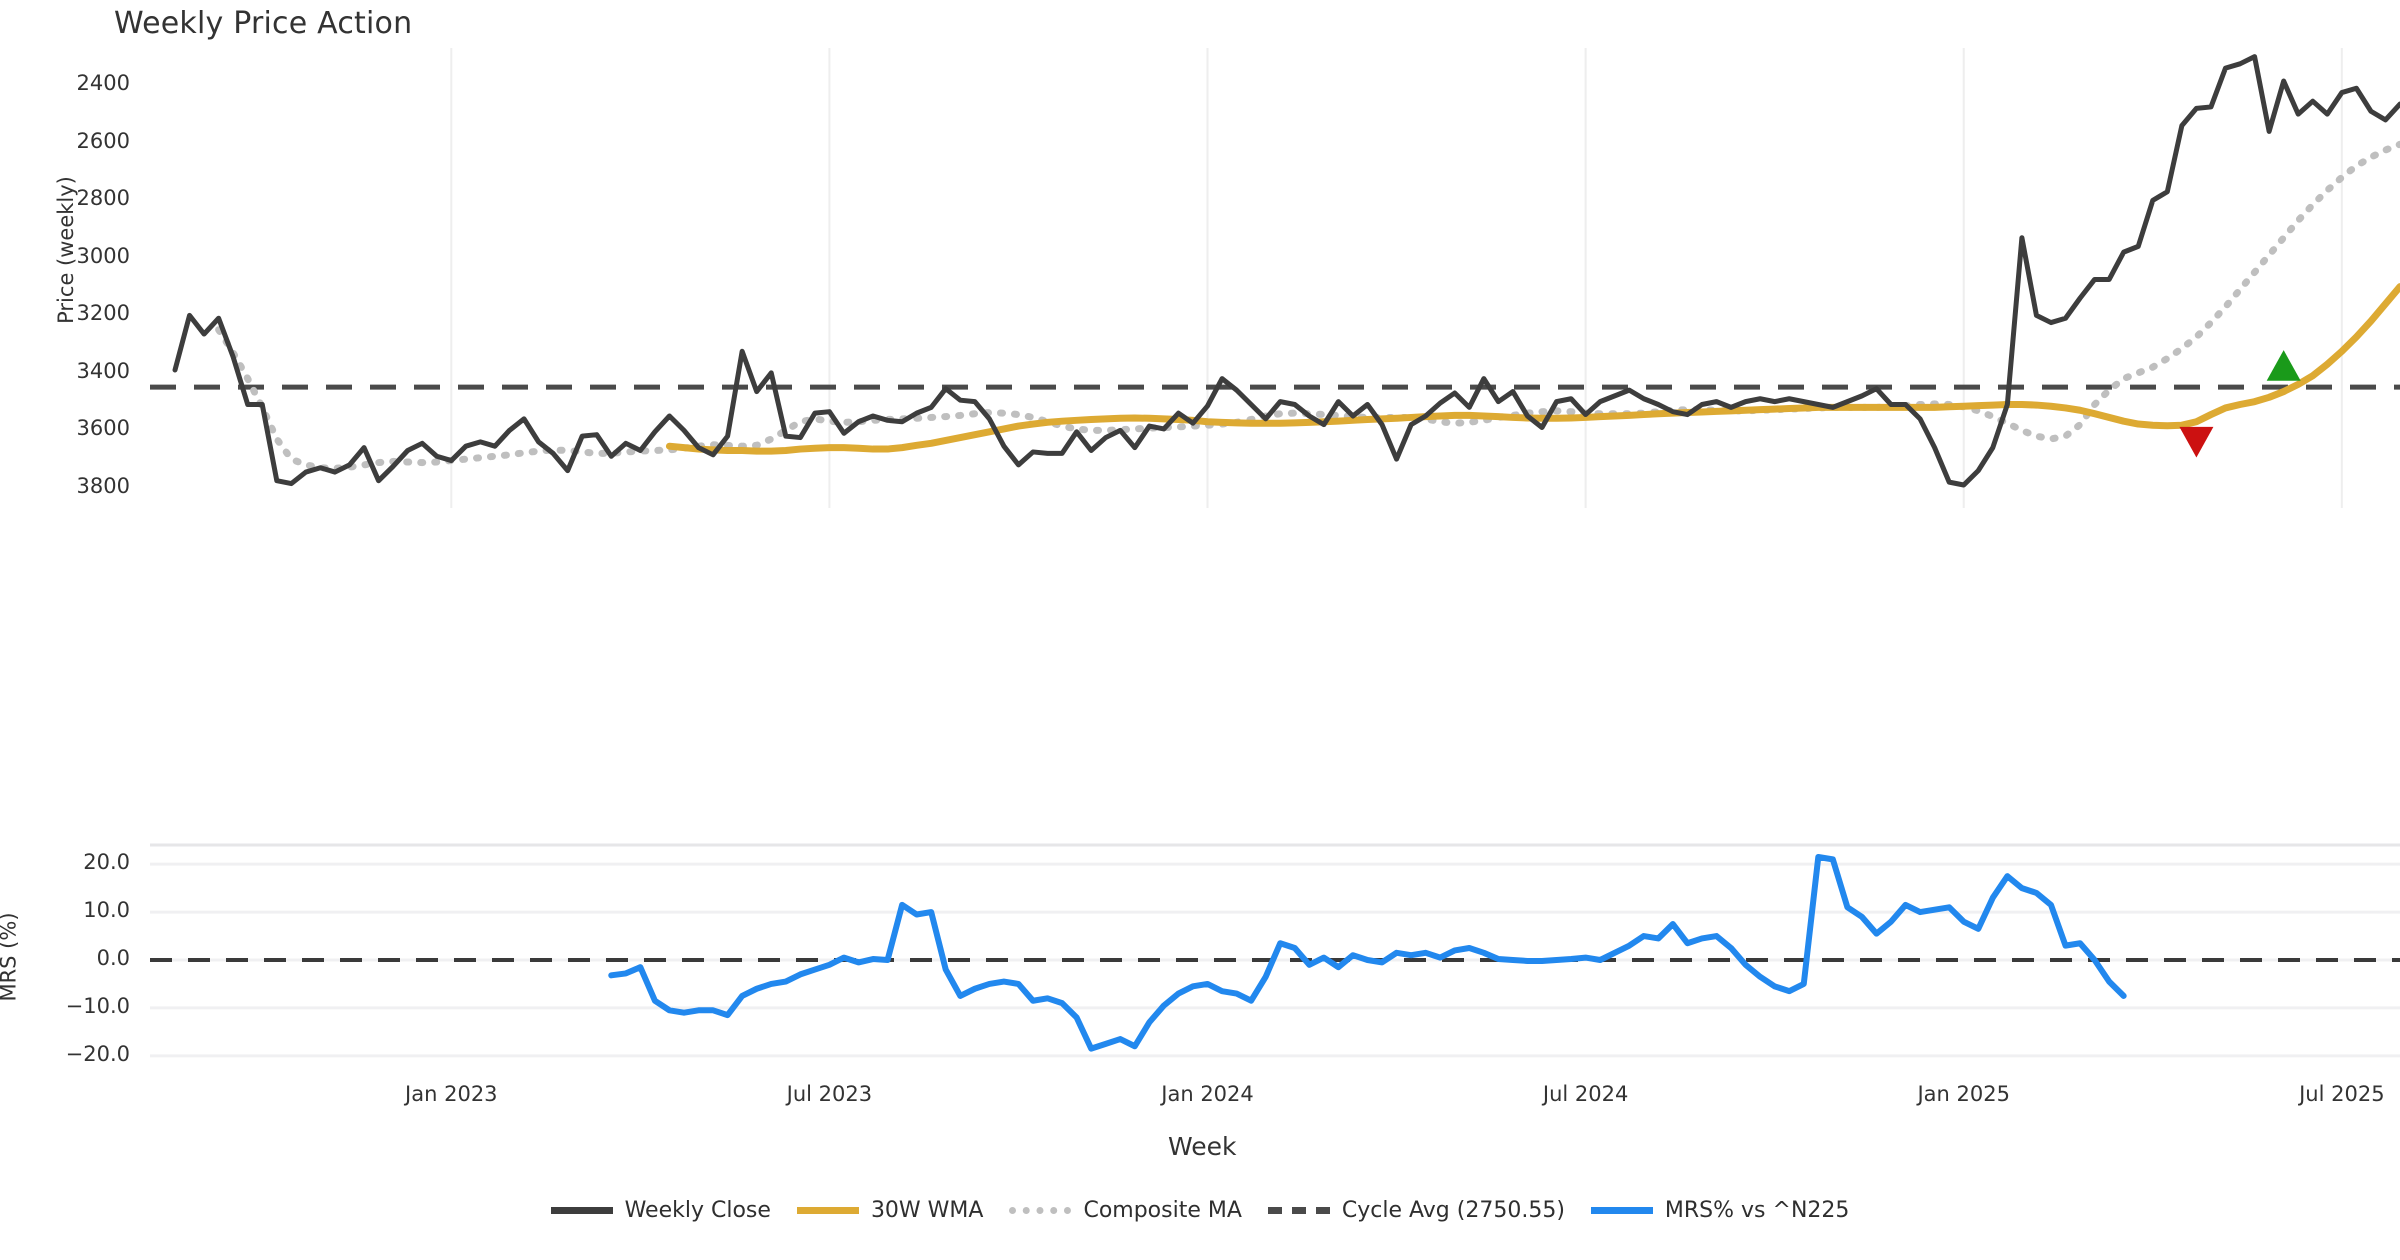 The image size is (2400, 1260). Describe the element at coordinates (697, 1210) in the screenshot. I see `legend-label: Weekly Close` at that location.